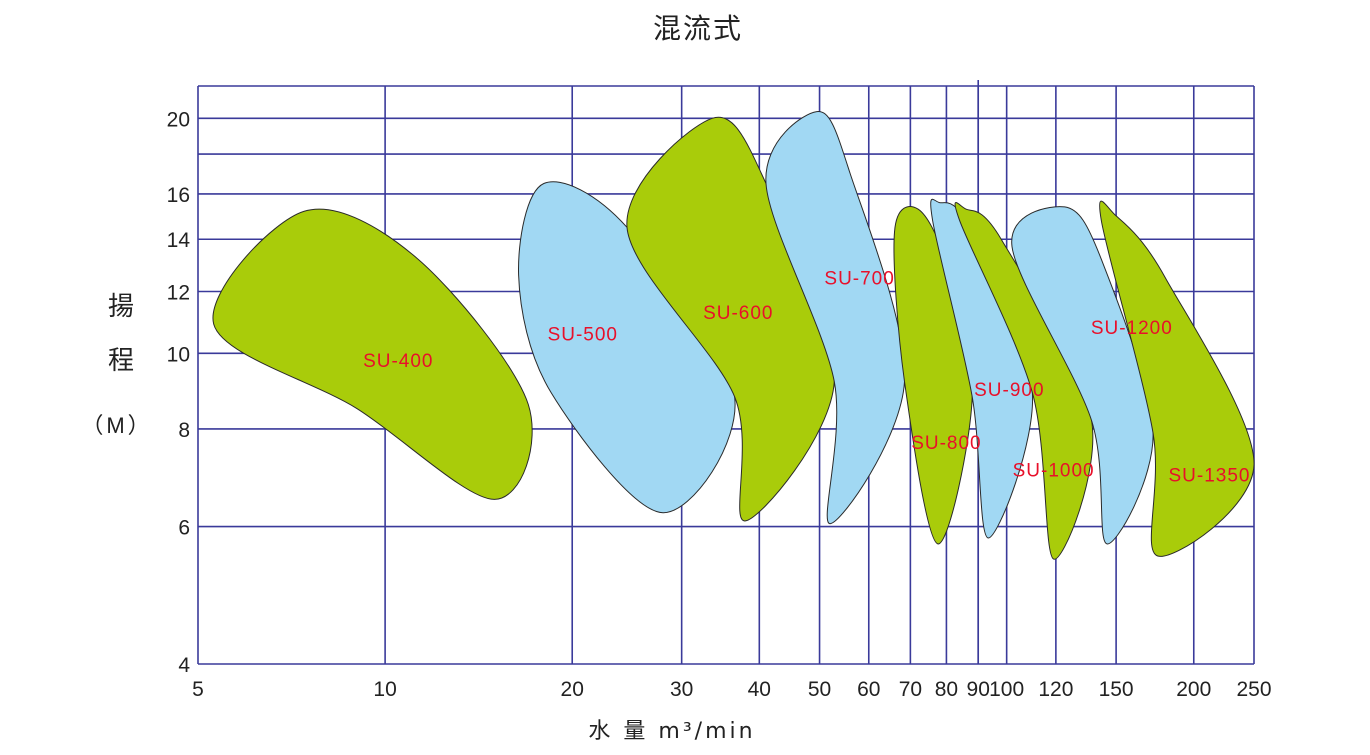 This screenshot has width=1370, height=755. What do you see at coordinates (978, 689) in the screenshot?
I see `x-tick-90: 90` at bounding box center [978, 689].